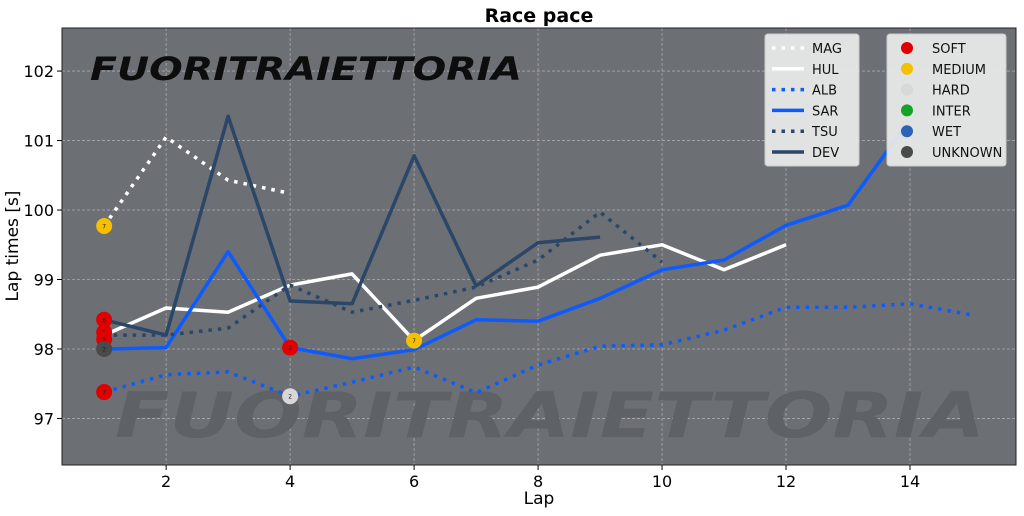 The width and height of the screenshot is (1024, 516). I want to click on svg-text: SAR, so click(825, 111).